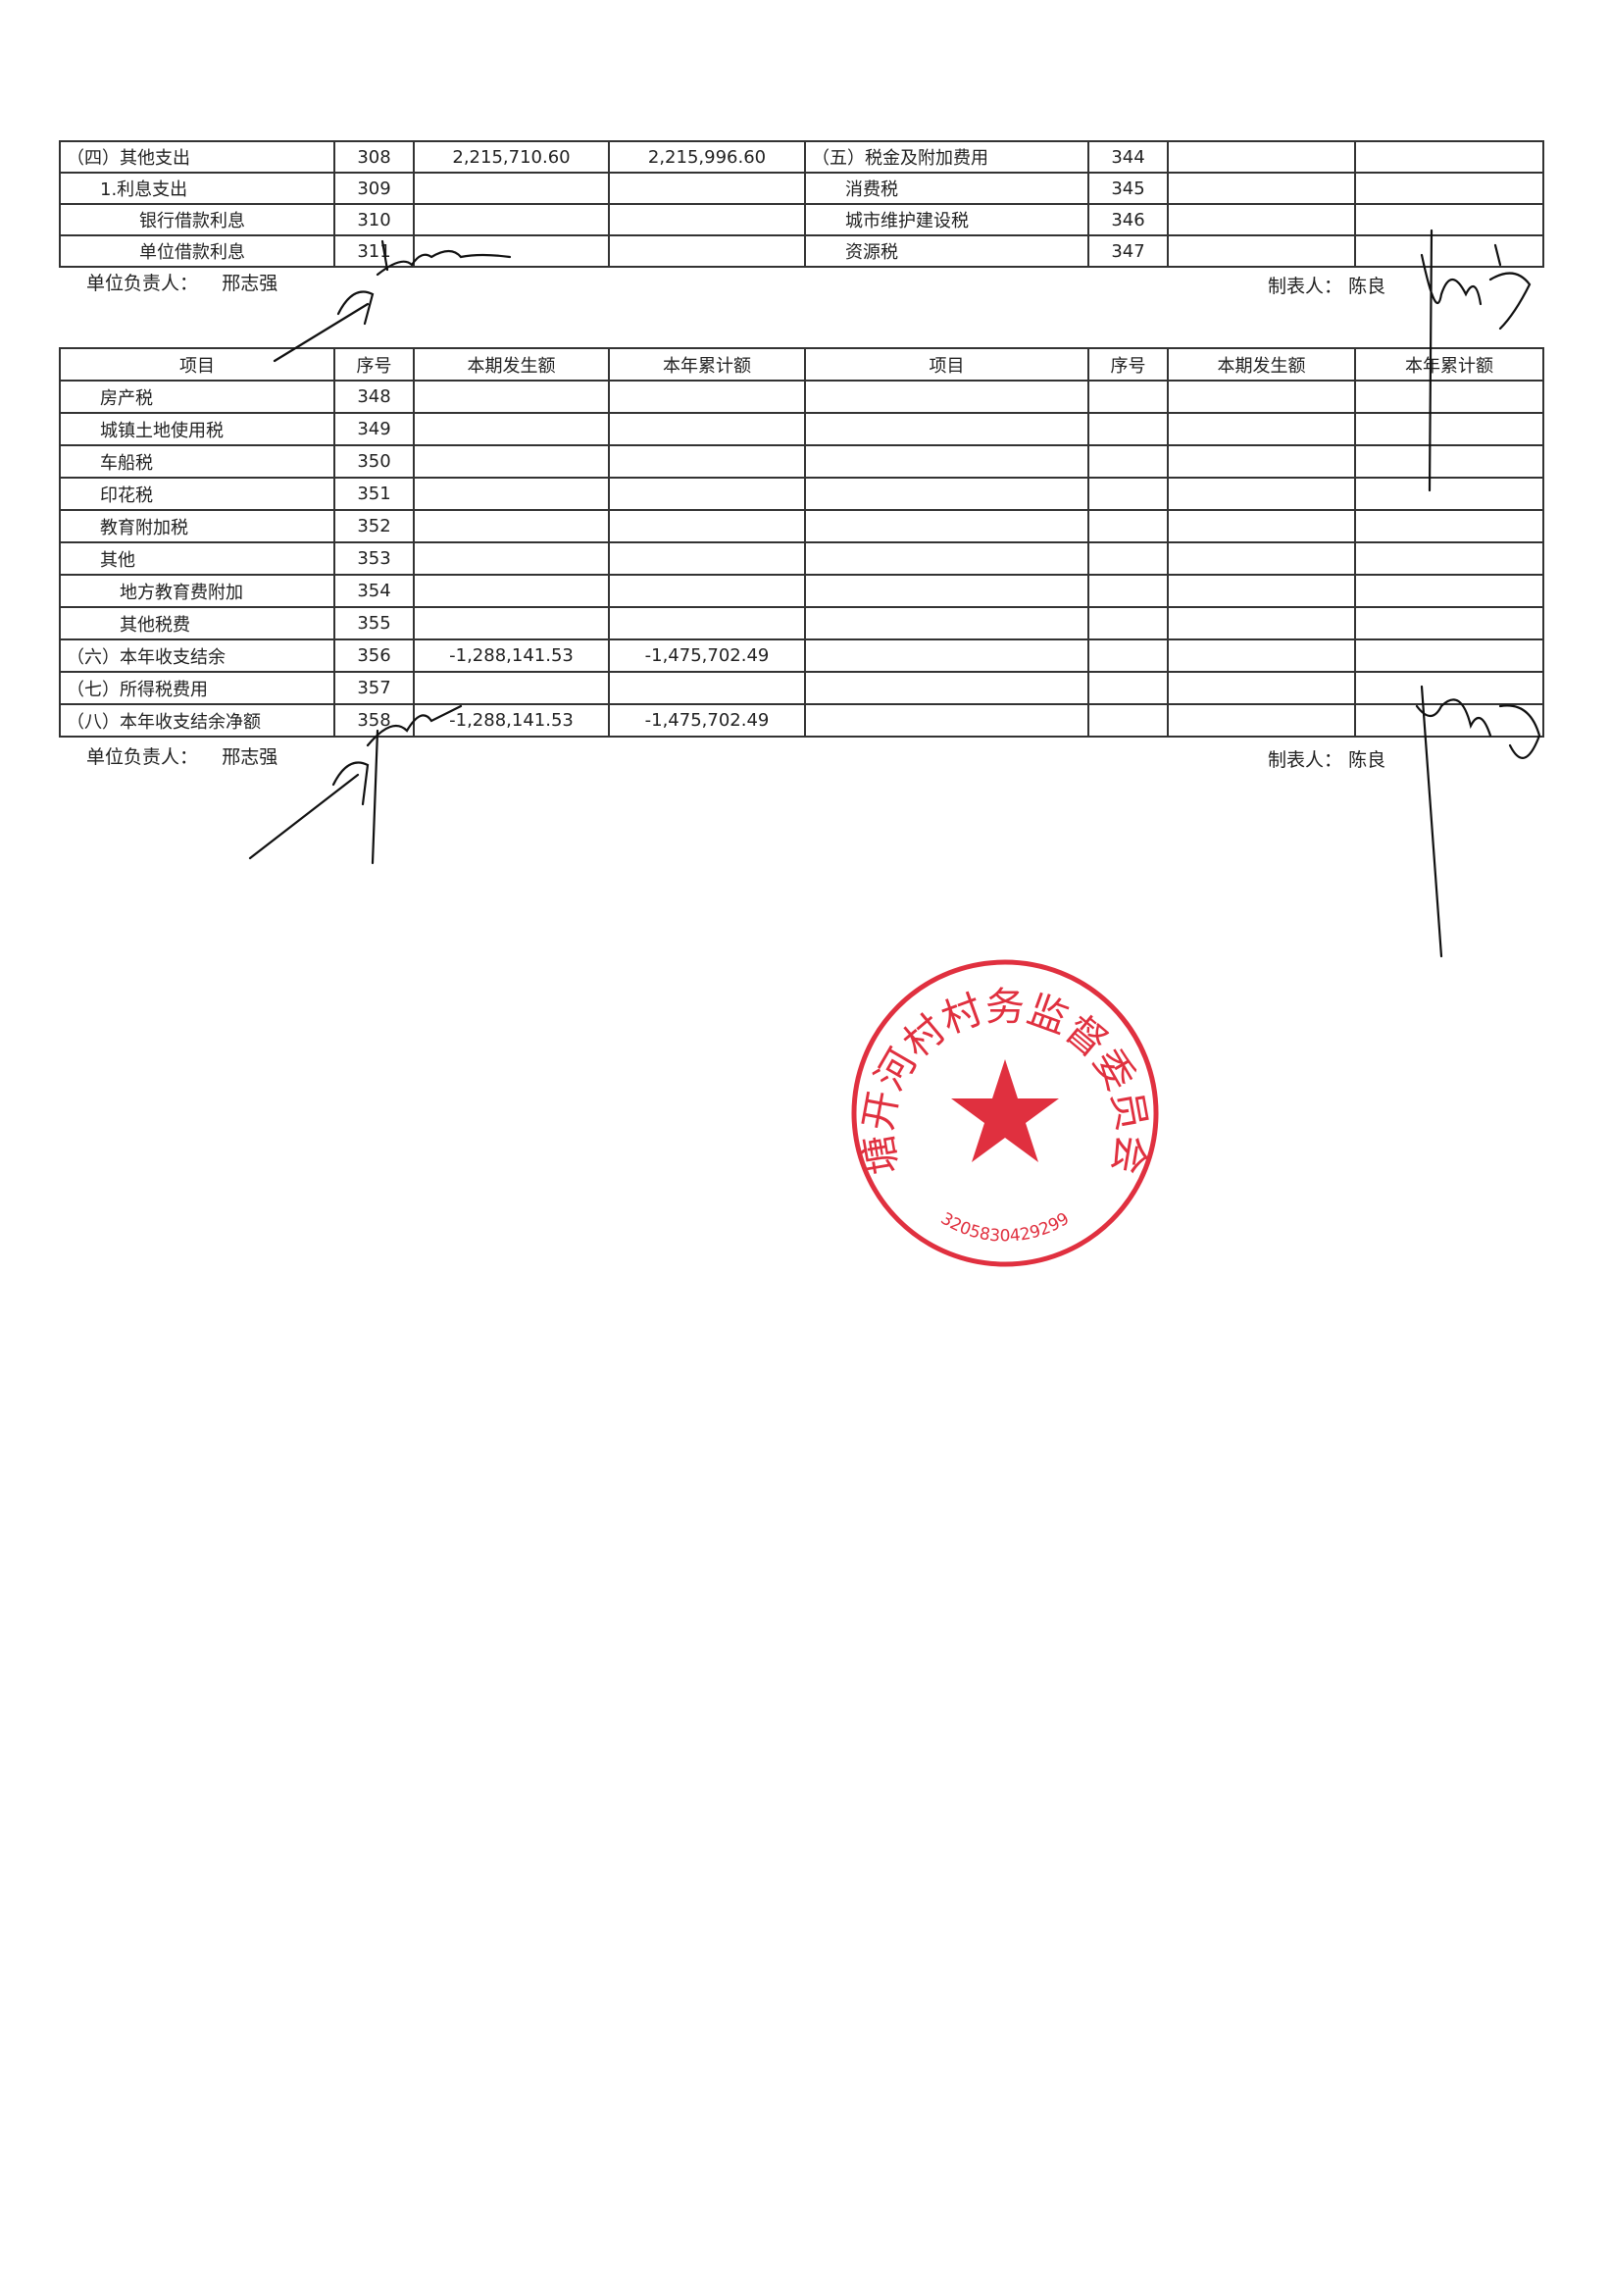 This screenshot has height=2296, width=1610. I want to click on table-row: （六）本年收支结余 356 -1,288,141.53 -1,475,702.49, so click(801, 655).